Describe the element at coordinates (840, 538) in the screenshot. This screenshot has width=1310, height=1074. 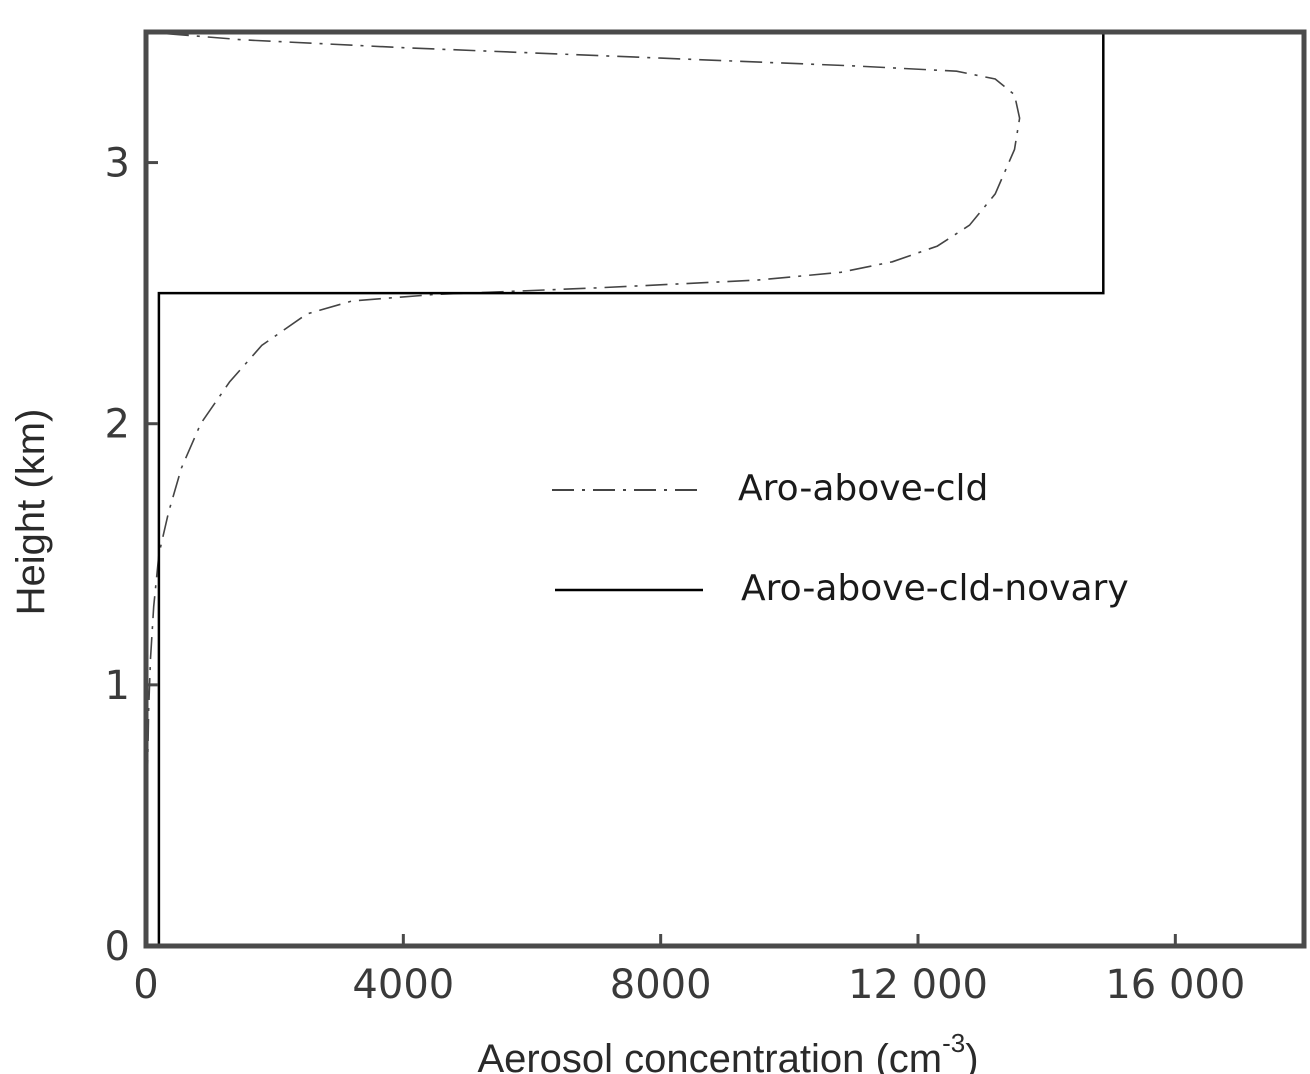
I see `legend: Aro-above-cld Aro-above-cld-novary` at that location.